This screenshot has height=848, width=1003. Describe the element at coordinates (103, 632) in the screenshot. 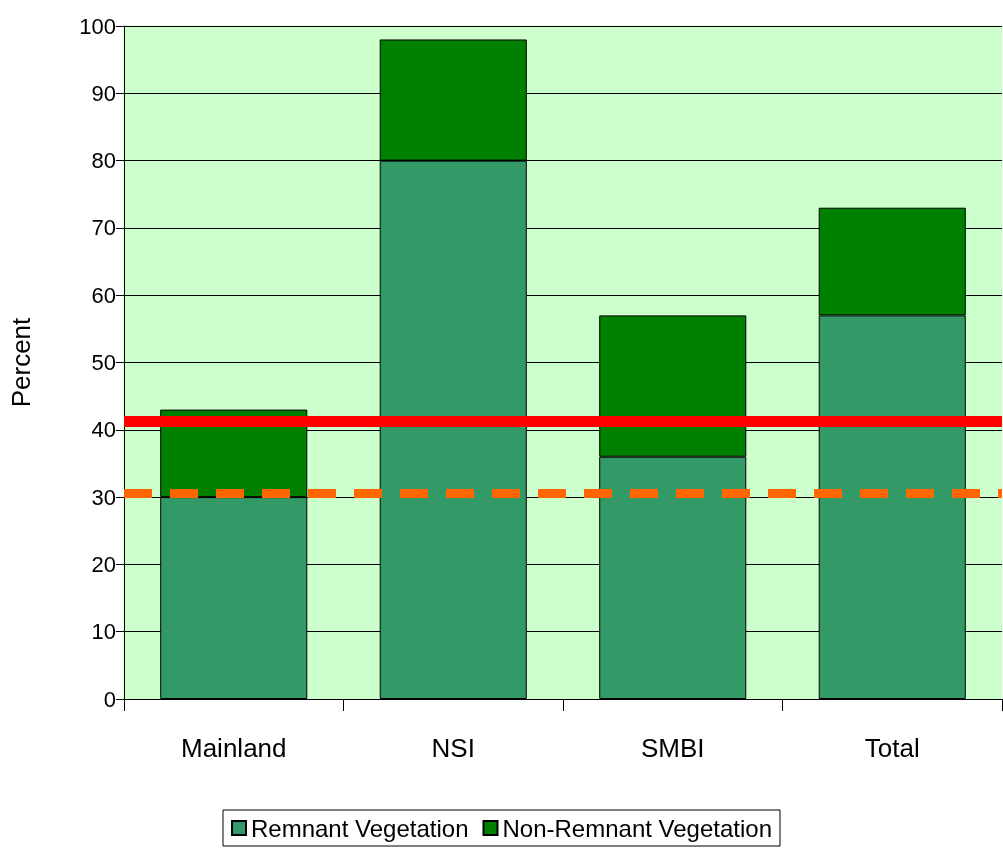

I see `y-tick-label: 10` at that location.